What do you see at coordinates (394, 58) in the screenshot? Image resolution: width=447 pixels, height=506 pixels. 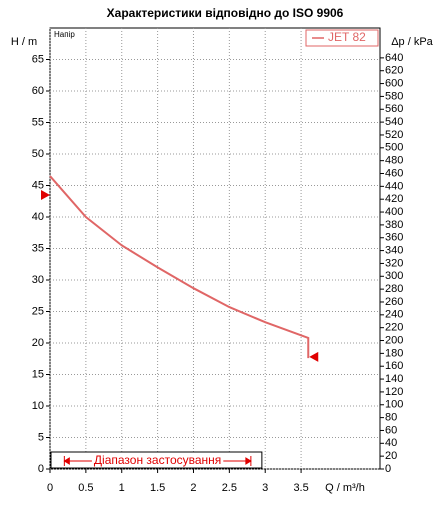 I see `y2-tick-label: 640` at bounding box center [394, 58].